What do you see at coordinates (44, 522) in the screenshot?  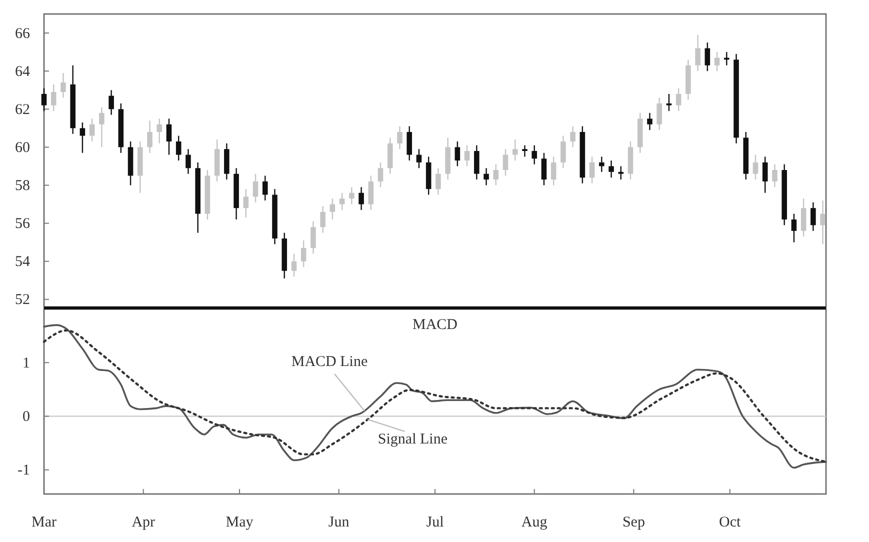 I see `x-tick-label: Mar` at bounding box center [44, 522].